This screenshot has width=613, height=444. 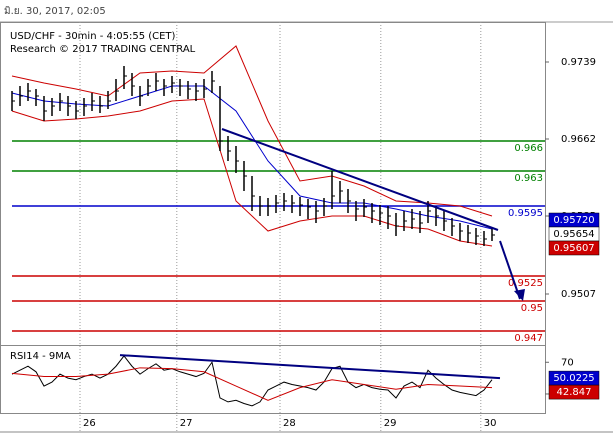 What do you see at coordinates (573, 220) in the screenshot?
I see `price-label: 0.95720` at bounding box center [573, 220].